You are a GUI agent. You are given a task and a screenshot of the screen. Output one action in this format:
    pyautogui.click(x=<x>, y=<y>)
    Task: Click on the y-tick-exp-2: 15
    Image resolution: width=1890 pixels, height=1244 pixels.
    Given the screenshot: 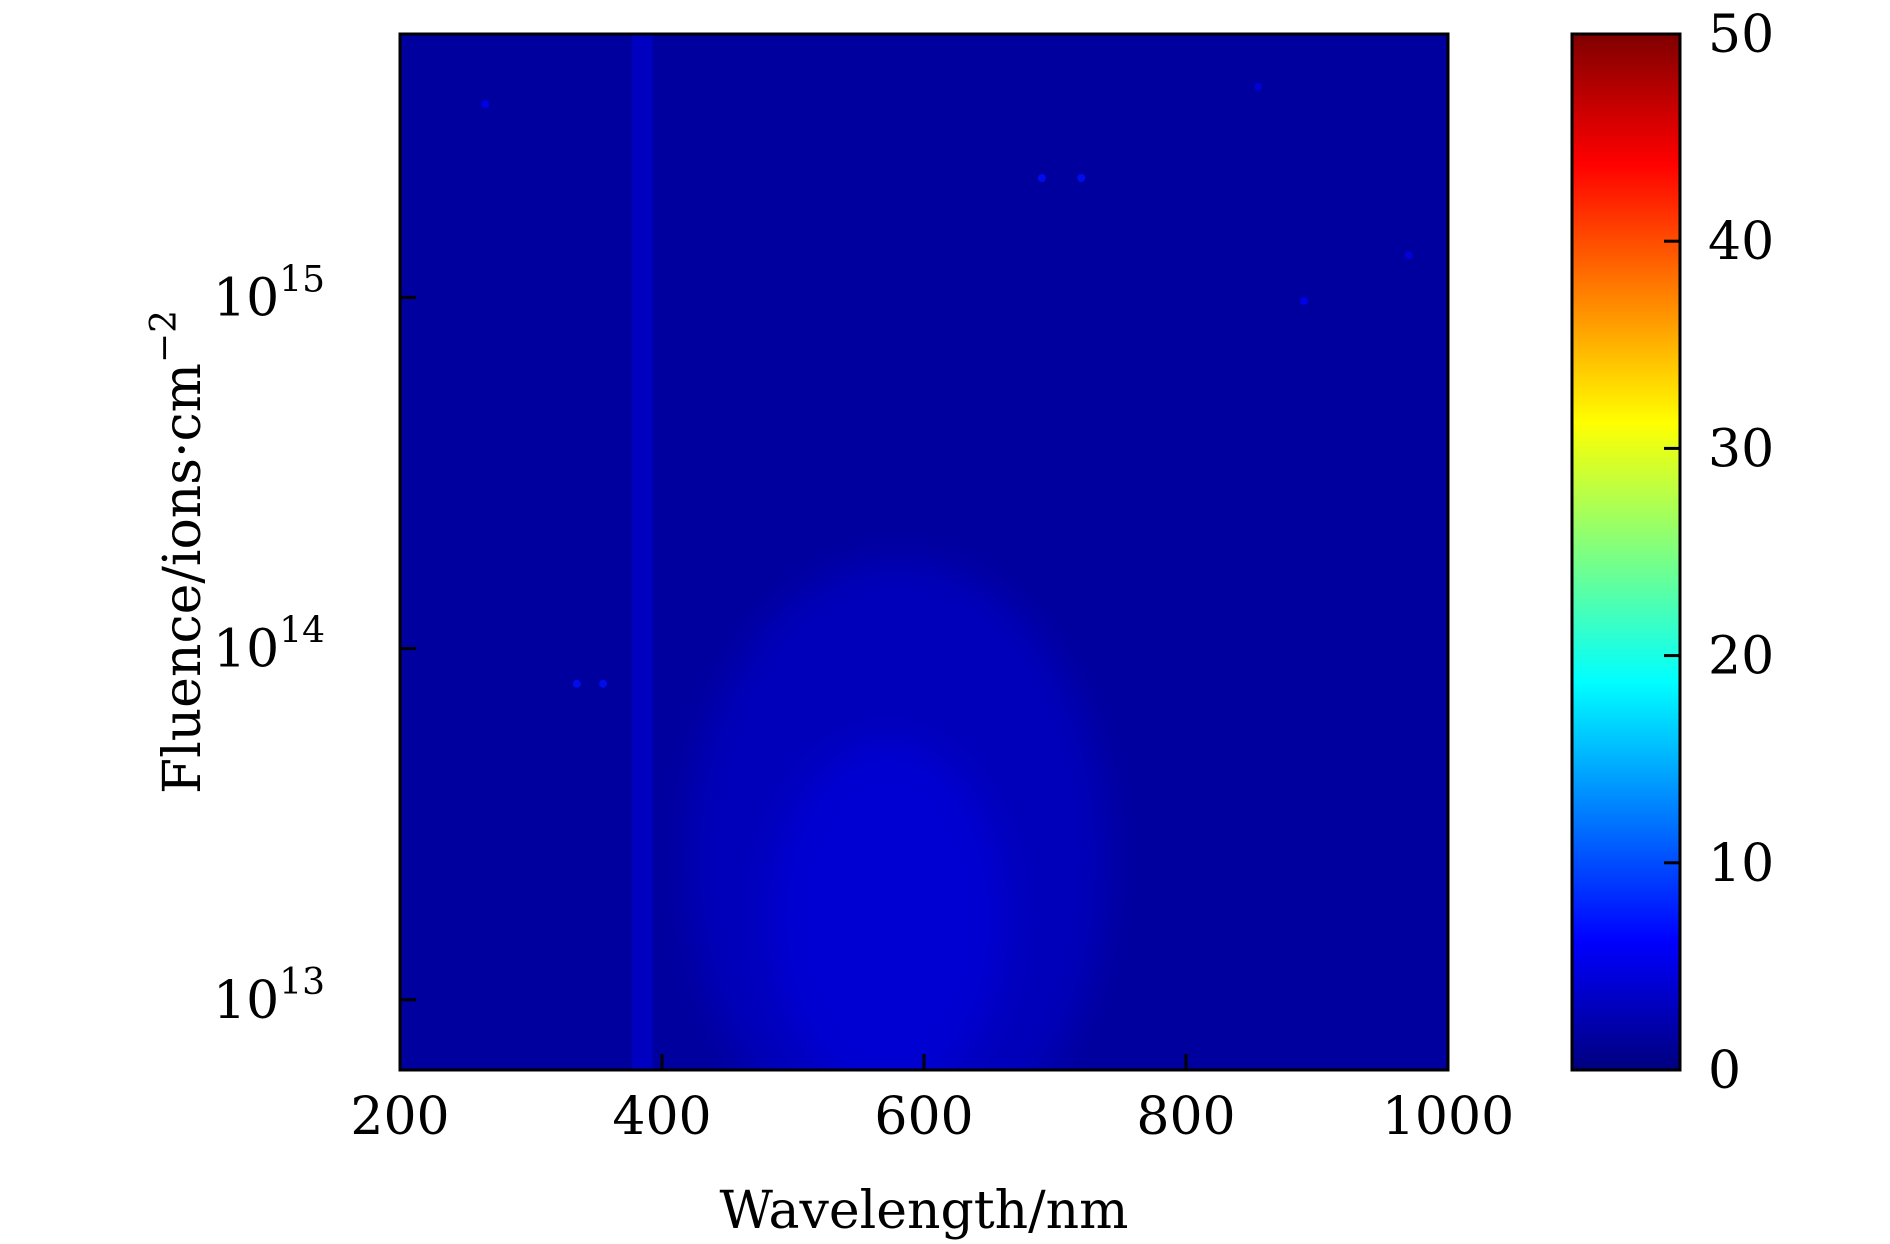 What is the action you would take?
    pyautogui.click(x=302, y=279)
    